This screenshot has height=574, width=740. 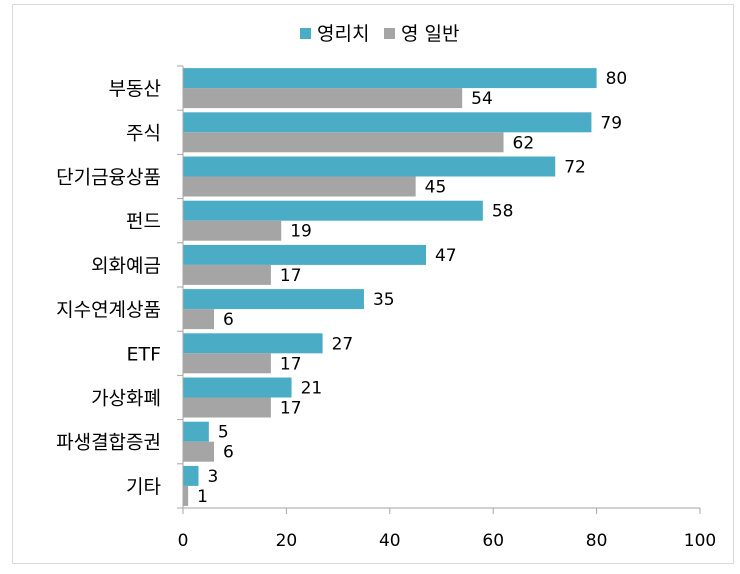 I want to click on x-tick-label: 80, so click(x=597, y=541).